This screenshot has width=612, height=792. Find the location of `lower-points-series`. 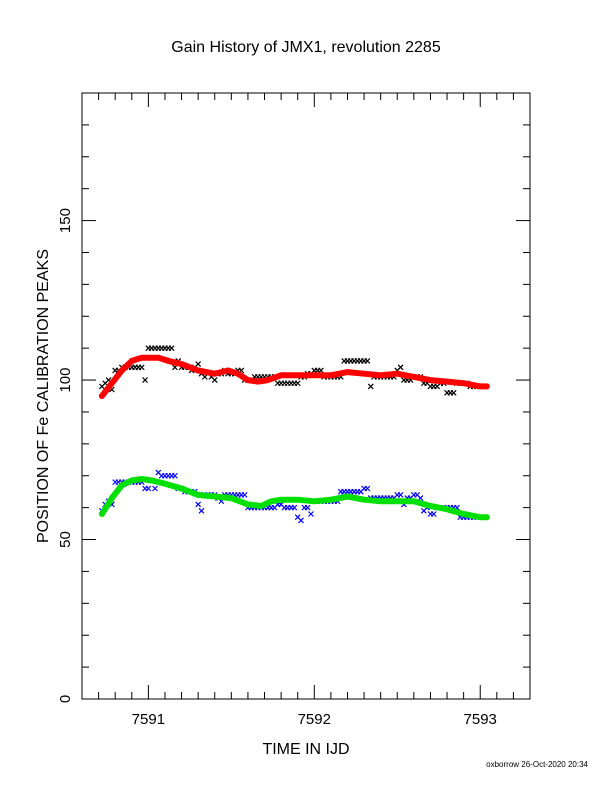

lower-points-series is located at coordinates (292, 496).